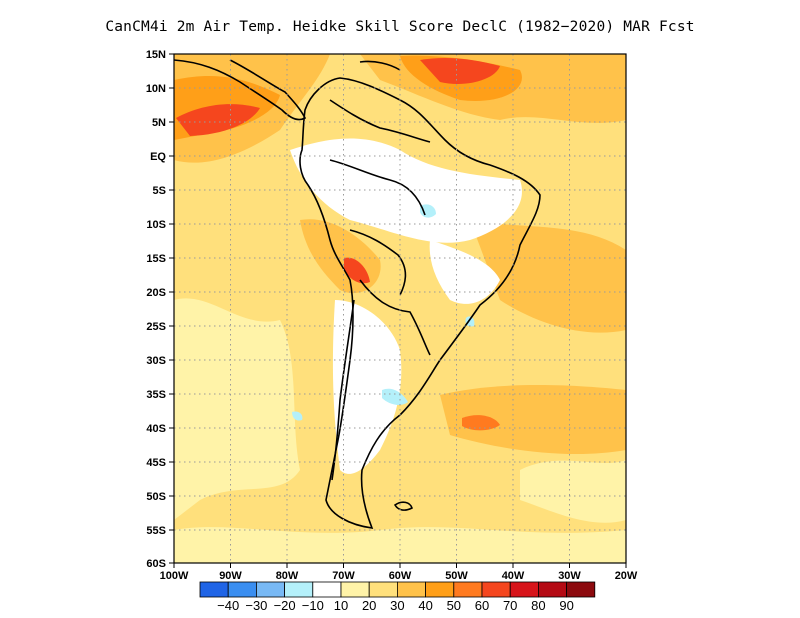  I want to click on field-negative-brazil-coast, so click(470, 321).